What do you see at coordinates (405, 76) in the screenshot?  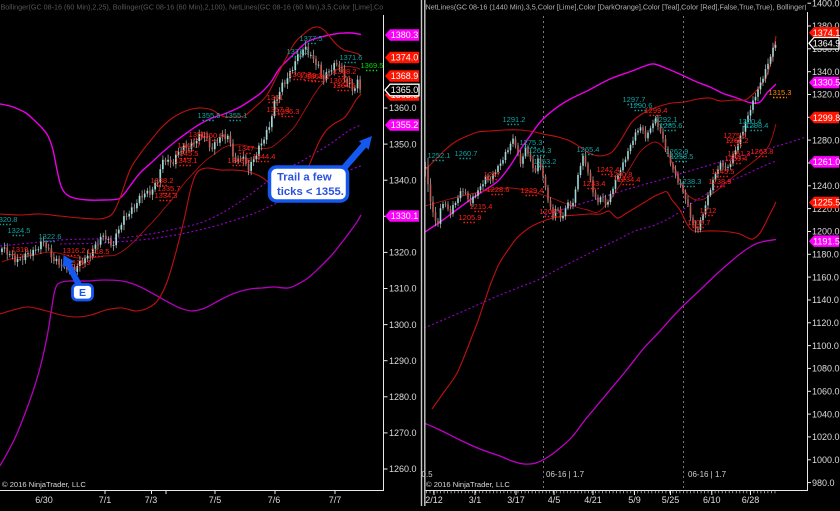 I see `svg-text: 1368.9` at bounding box center [405, 76].